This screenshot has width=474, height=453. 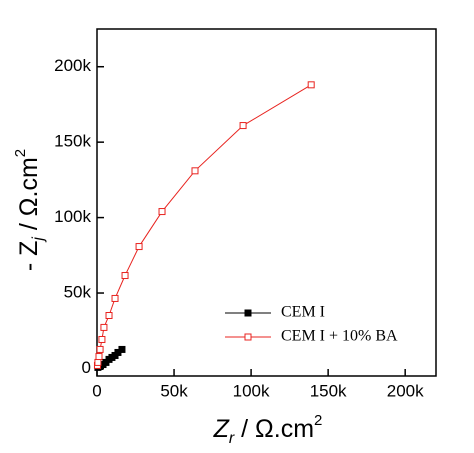 I want to click on x-tick-label: 50k, so click(x=174, y=390).